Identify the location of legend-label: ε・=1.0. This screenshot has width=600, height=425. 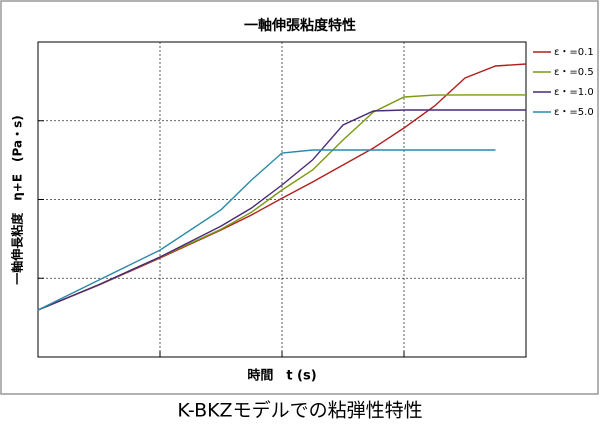
(574, 92).